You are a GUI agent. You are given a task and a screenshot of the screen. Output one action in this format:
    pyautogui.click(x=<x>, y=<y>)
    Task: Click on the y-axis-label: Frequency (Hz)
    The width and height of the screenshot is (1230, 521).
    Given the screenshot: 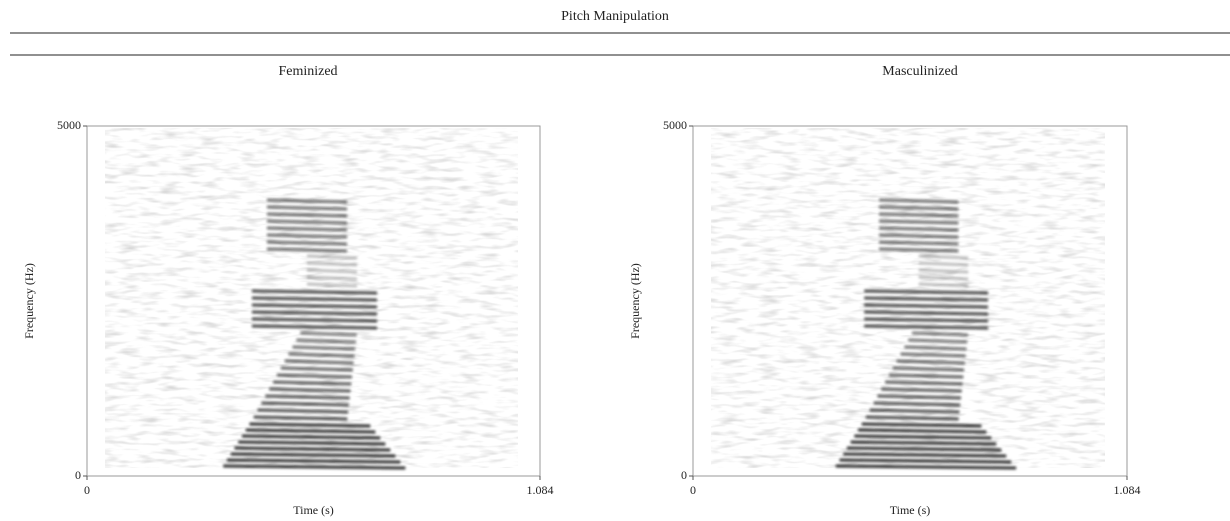 What is the action you would take?
    pyautogui.click(x=635, y=301)
    